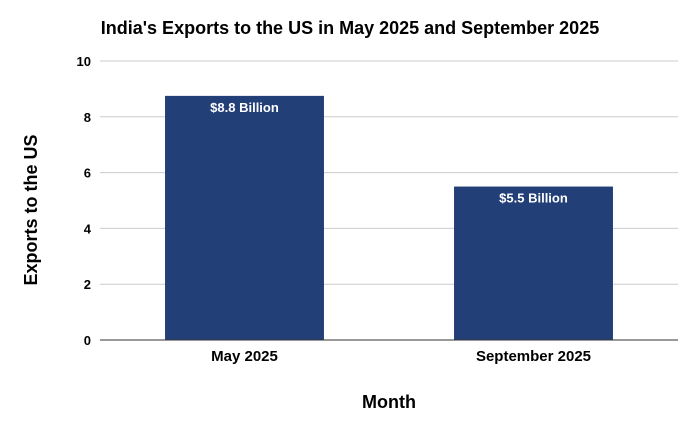  Describe the element at coordinates (244, 107) in the screenshot. I see `bar-data-label: $8.8 Billion` at that location.